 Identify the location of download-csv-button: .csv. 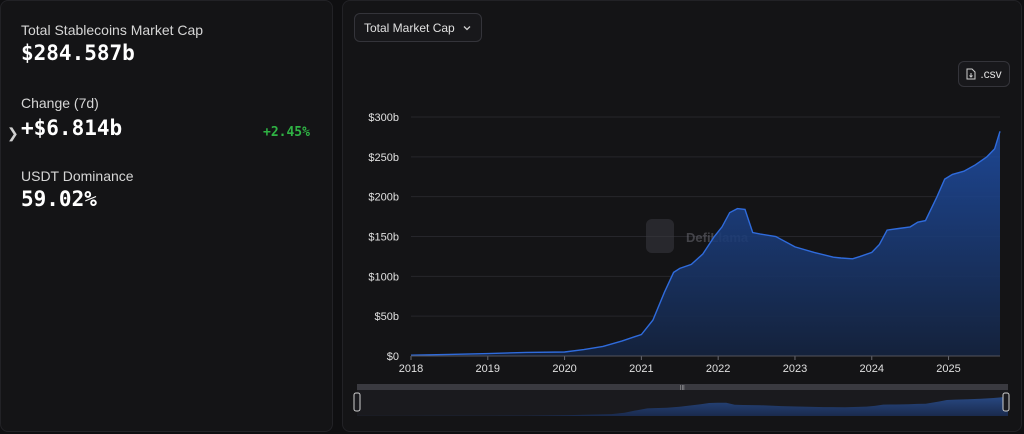
(984, 74).